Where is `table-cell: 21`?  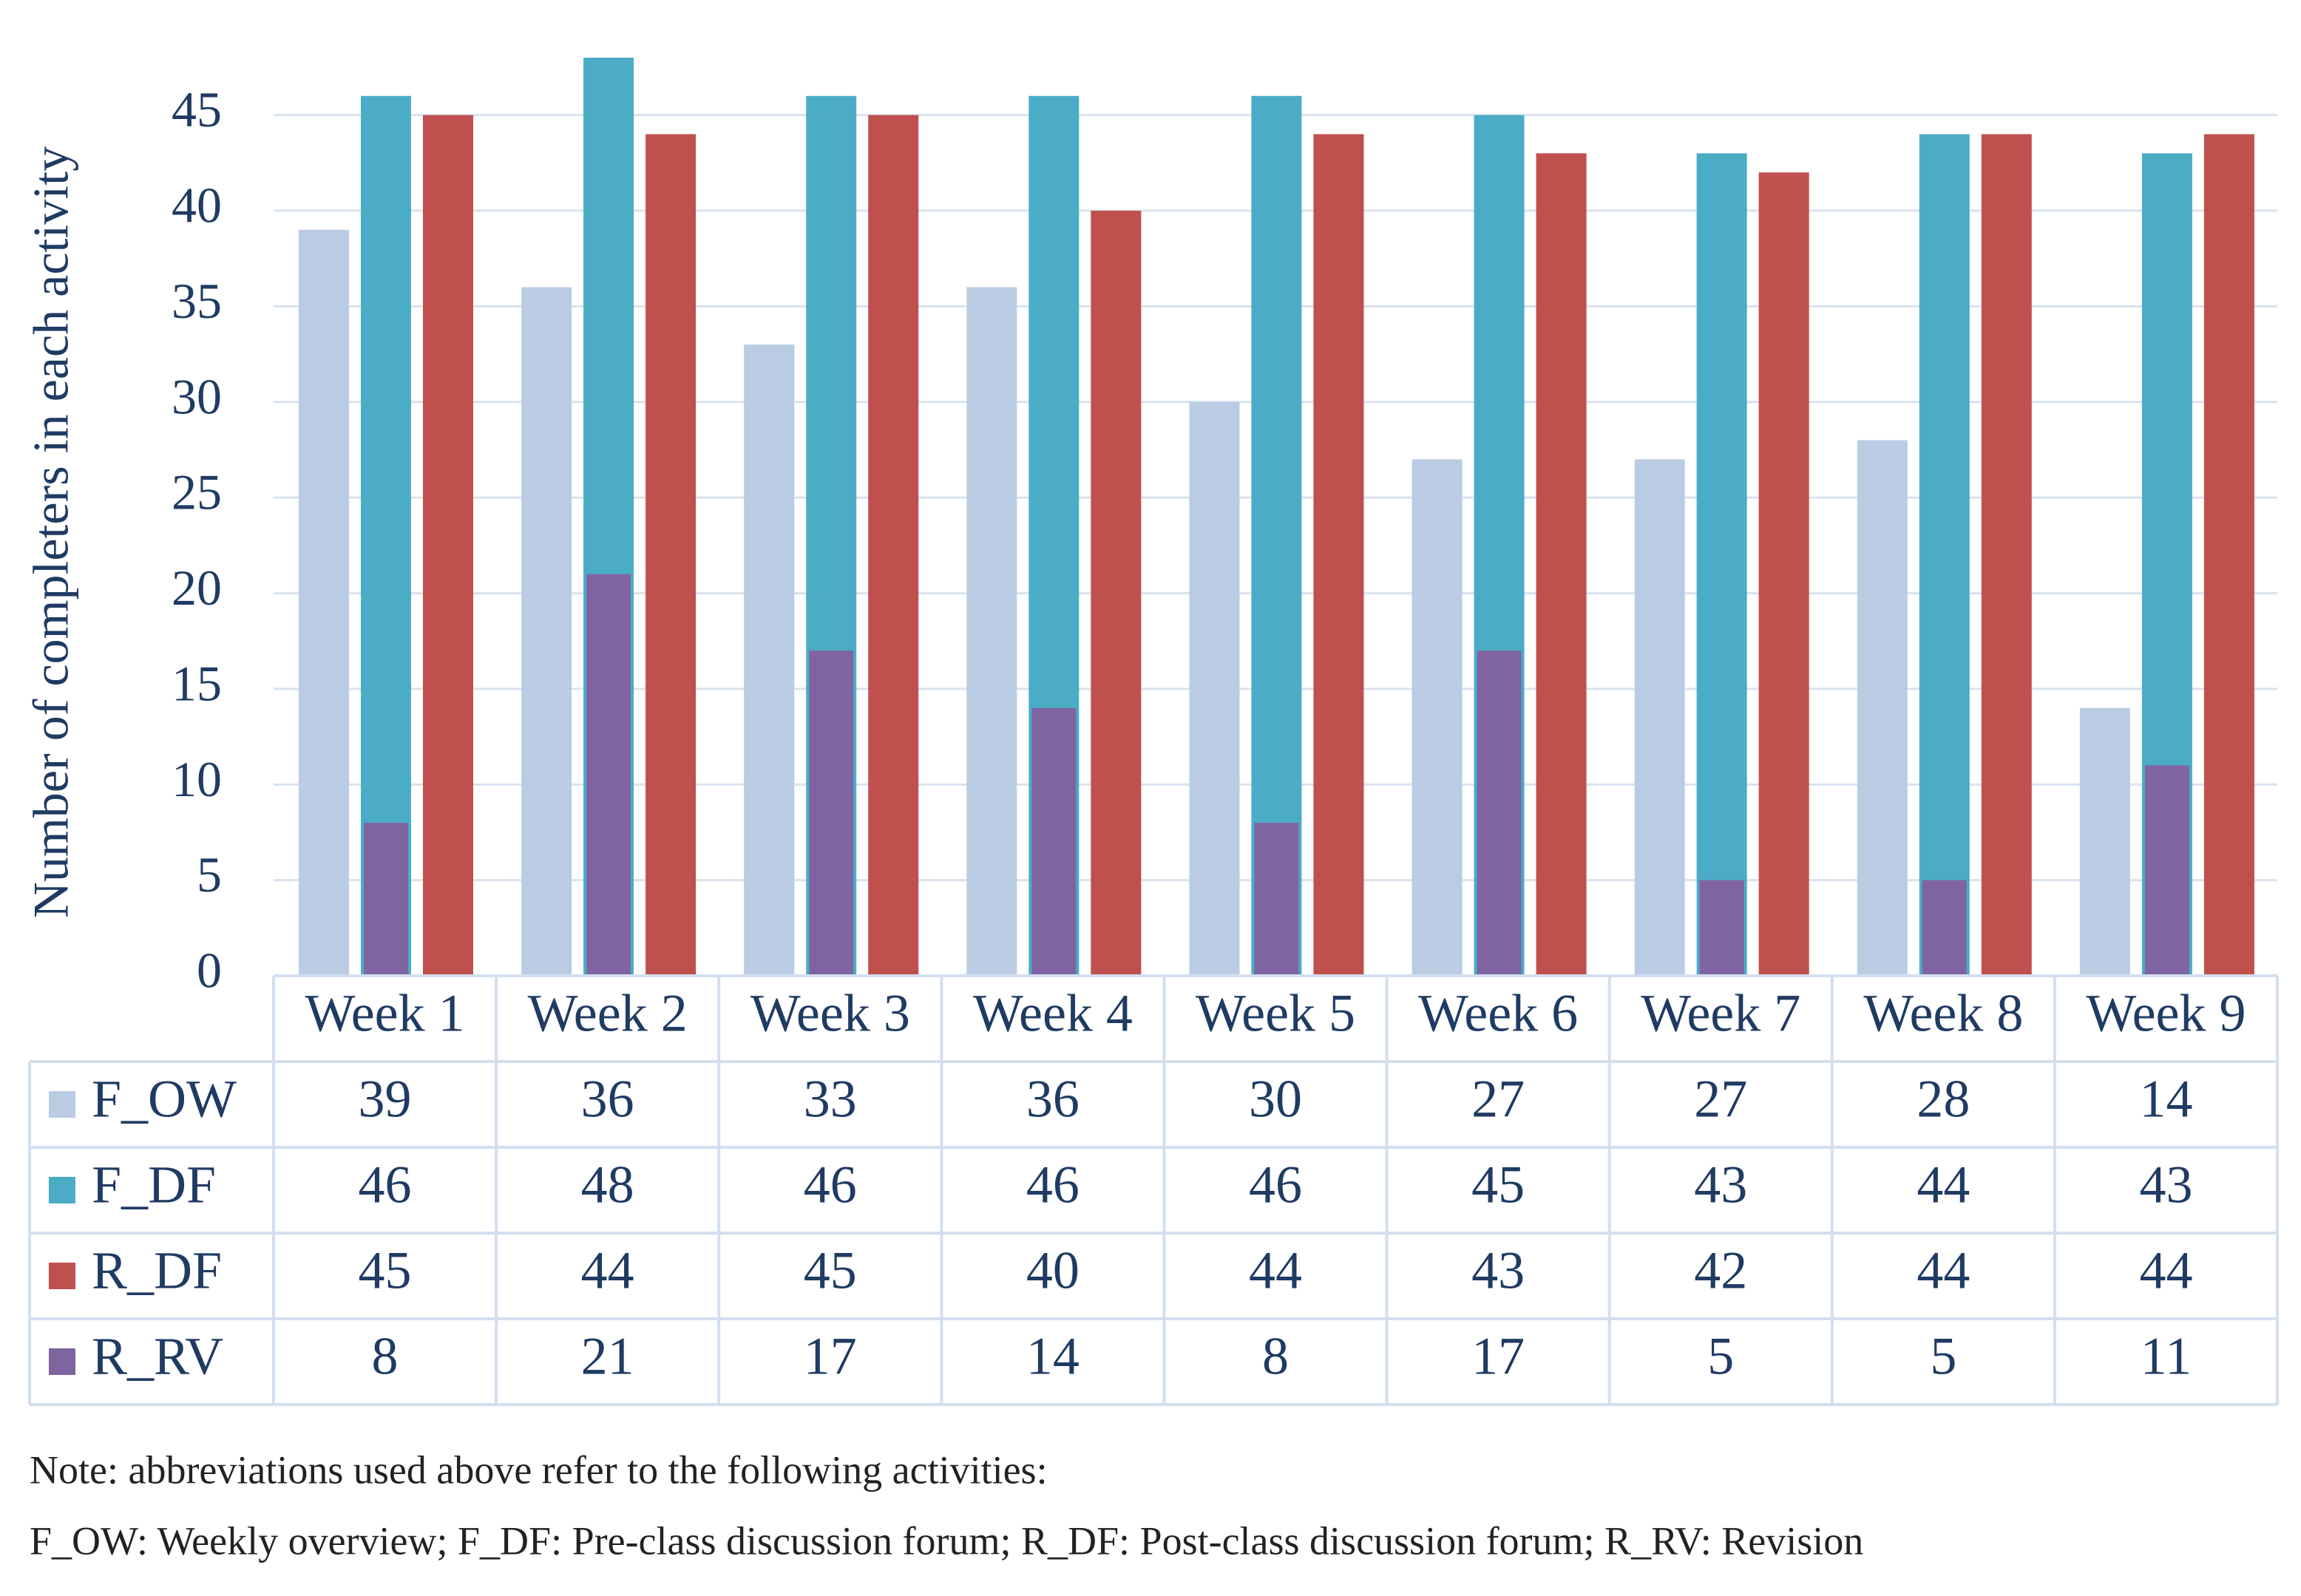
table-cell: 21 is located at coordinates (607, 1356).